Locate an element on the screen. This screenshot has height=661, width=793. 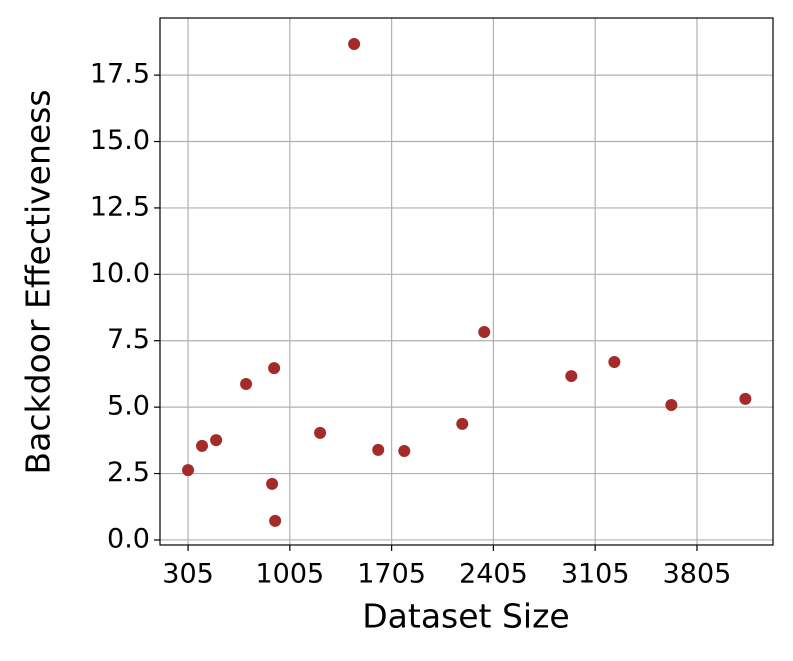
y-tick-label: 10.0 is located at coordinates (120, 273).